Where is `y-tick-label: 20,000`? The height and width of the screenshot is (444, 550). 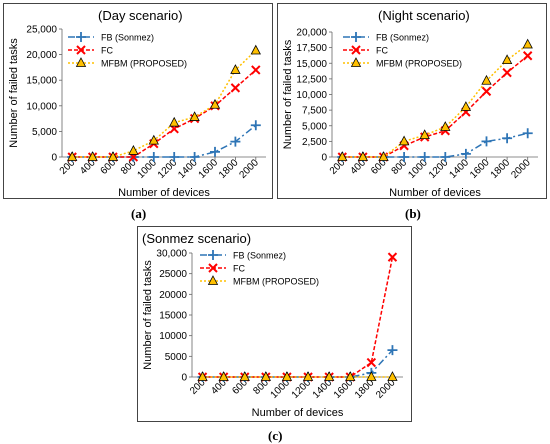
y-tick-label: 20,000 is located at coordinates (311, 33).